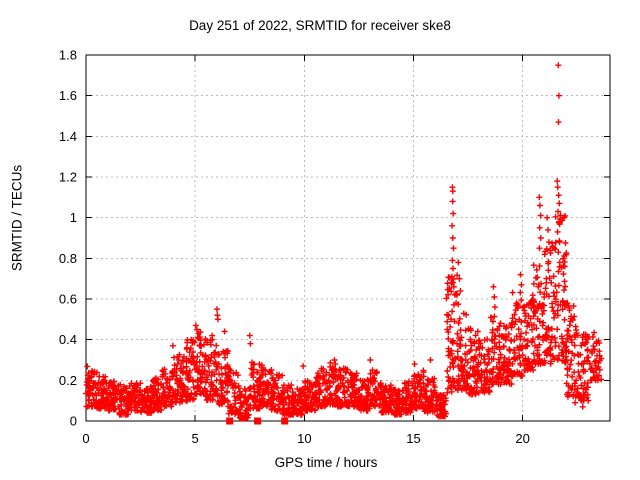  What do you see at coordinates (68, 380) in the screenshot?
I see `y-tick-label: 0.2` at bounding box center [68, 380].